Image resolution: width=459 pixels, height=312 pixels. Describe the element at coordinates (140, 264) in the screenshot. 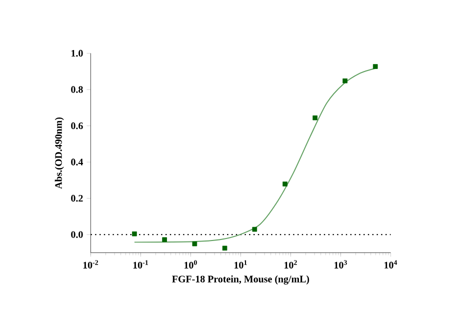

I see `x-tick-label: 10$^{-1}$` at that location.